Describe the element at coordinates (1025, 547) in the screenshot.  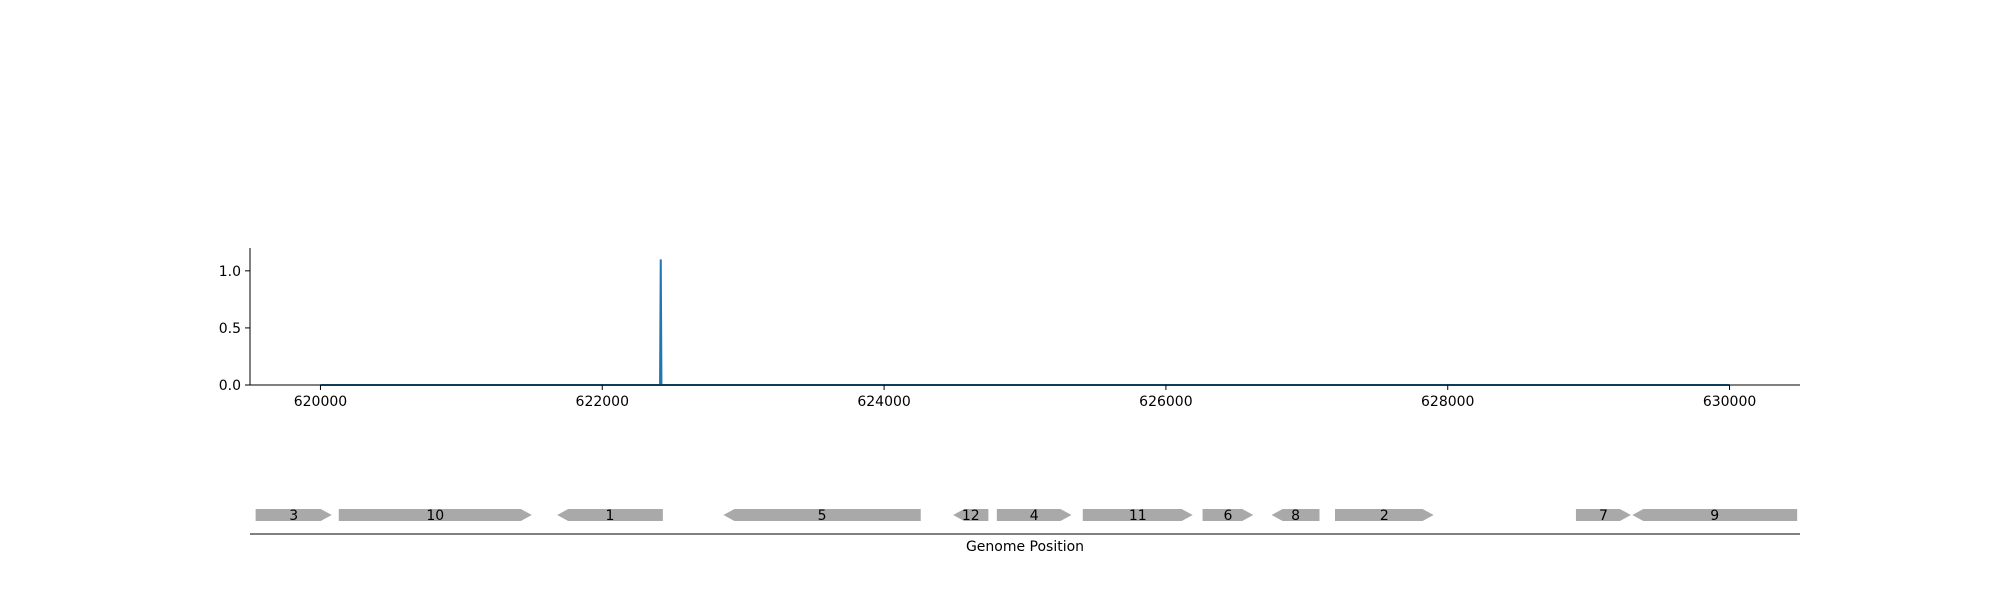
I see `x-axis-label: Genome Position` at that location.